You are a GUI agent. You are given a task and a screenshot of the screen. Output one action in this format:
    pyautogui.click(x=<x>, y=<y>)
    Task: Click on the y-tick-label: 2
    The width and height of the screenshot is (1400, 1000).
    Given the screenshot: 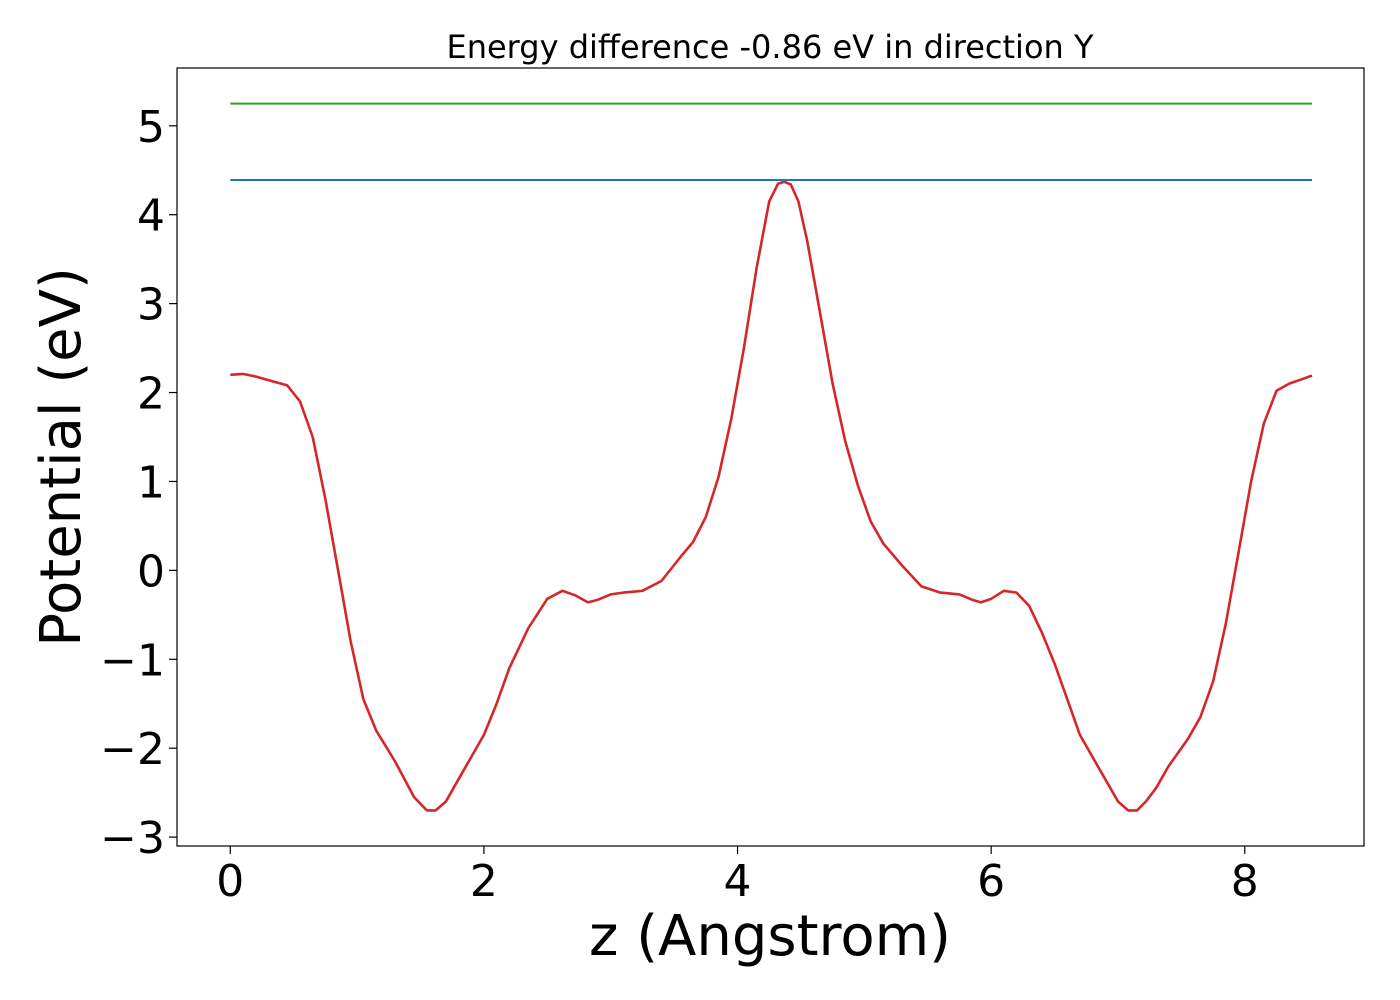 What is the action you would take?
    pyautogui.click(x=151, y=394)
    